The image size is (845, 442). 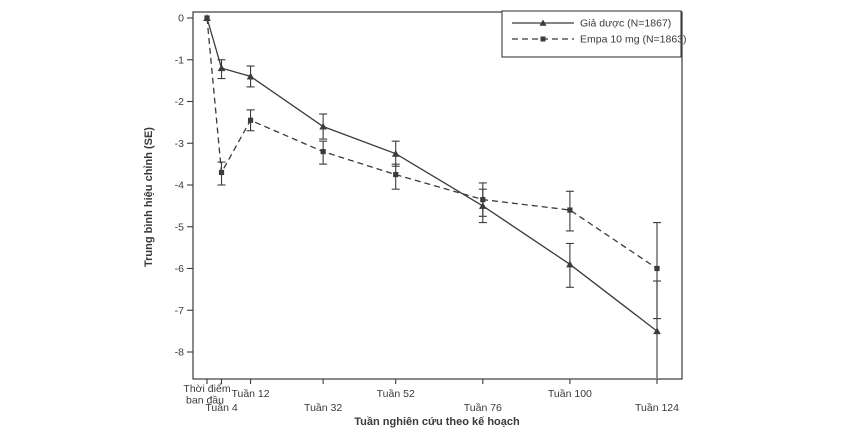 I want to click on x-tick-label: Tuần 32, so click(x=323, y=408).